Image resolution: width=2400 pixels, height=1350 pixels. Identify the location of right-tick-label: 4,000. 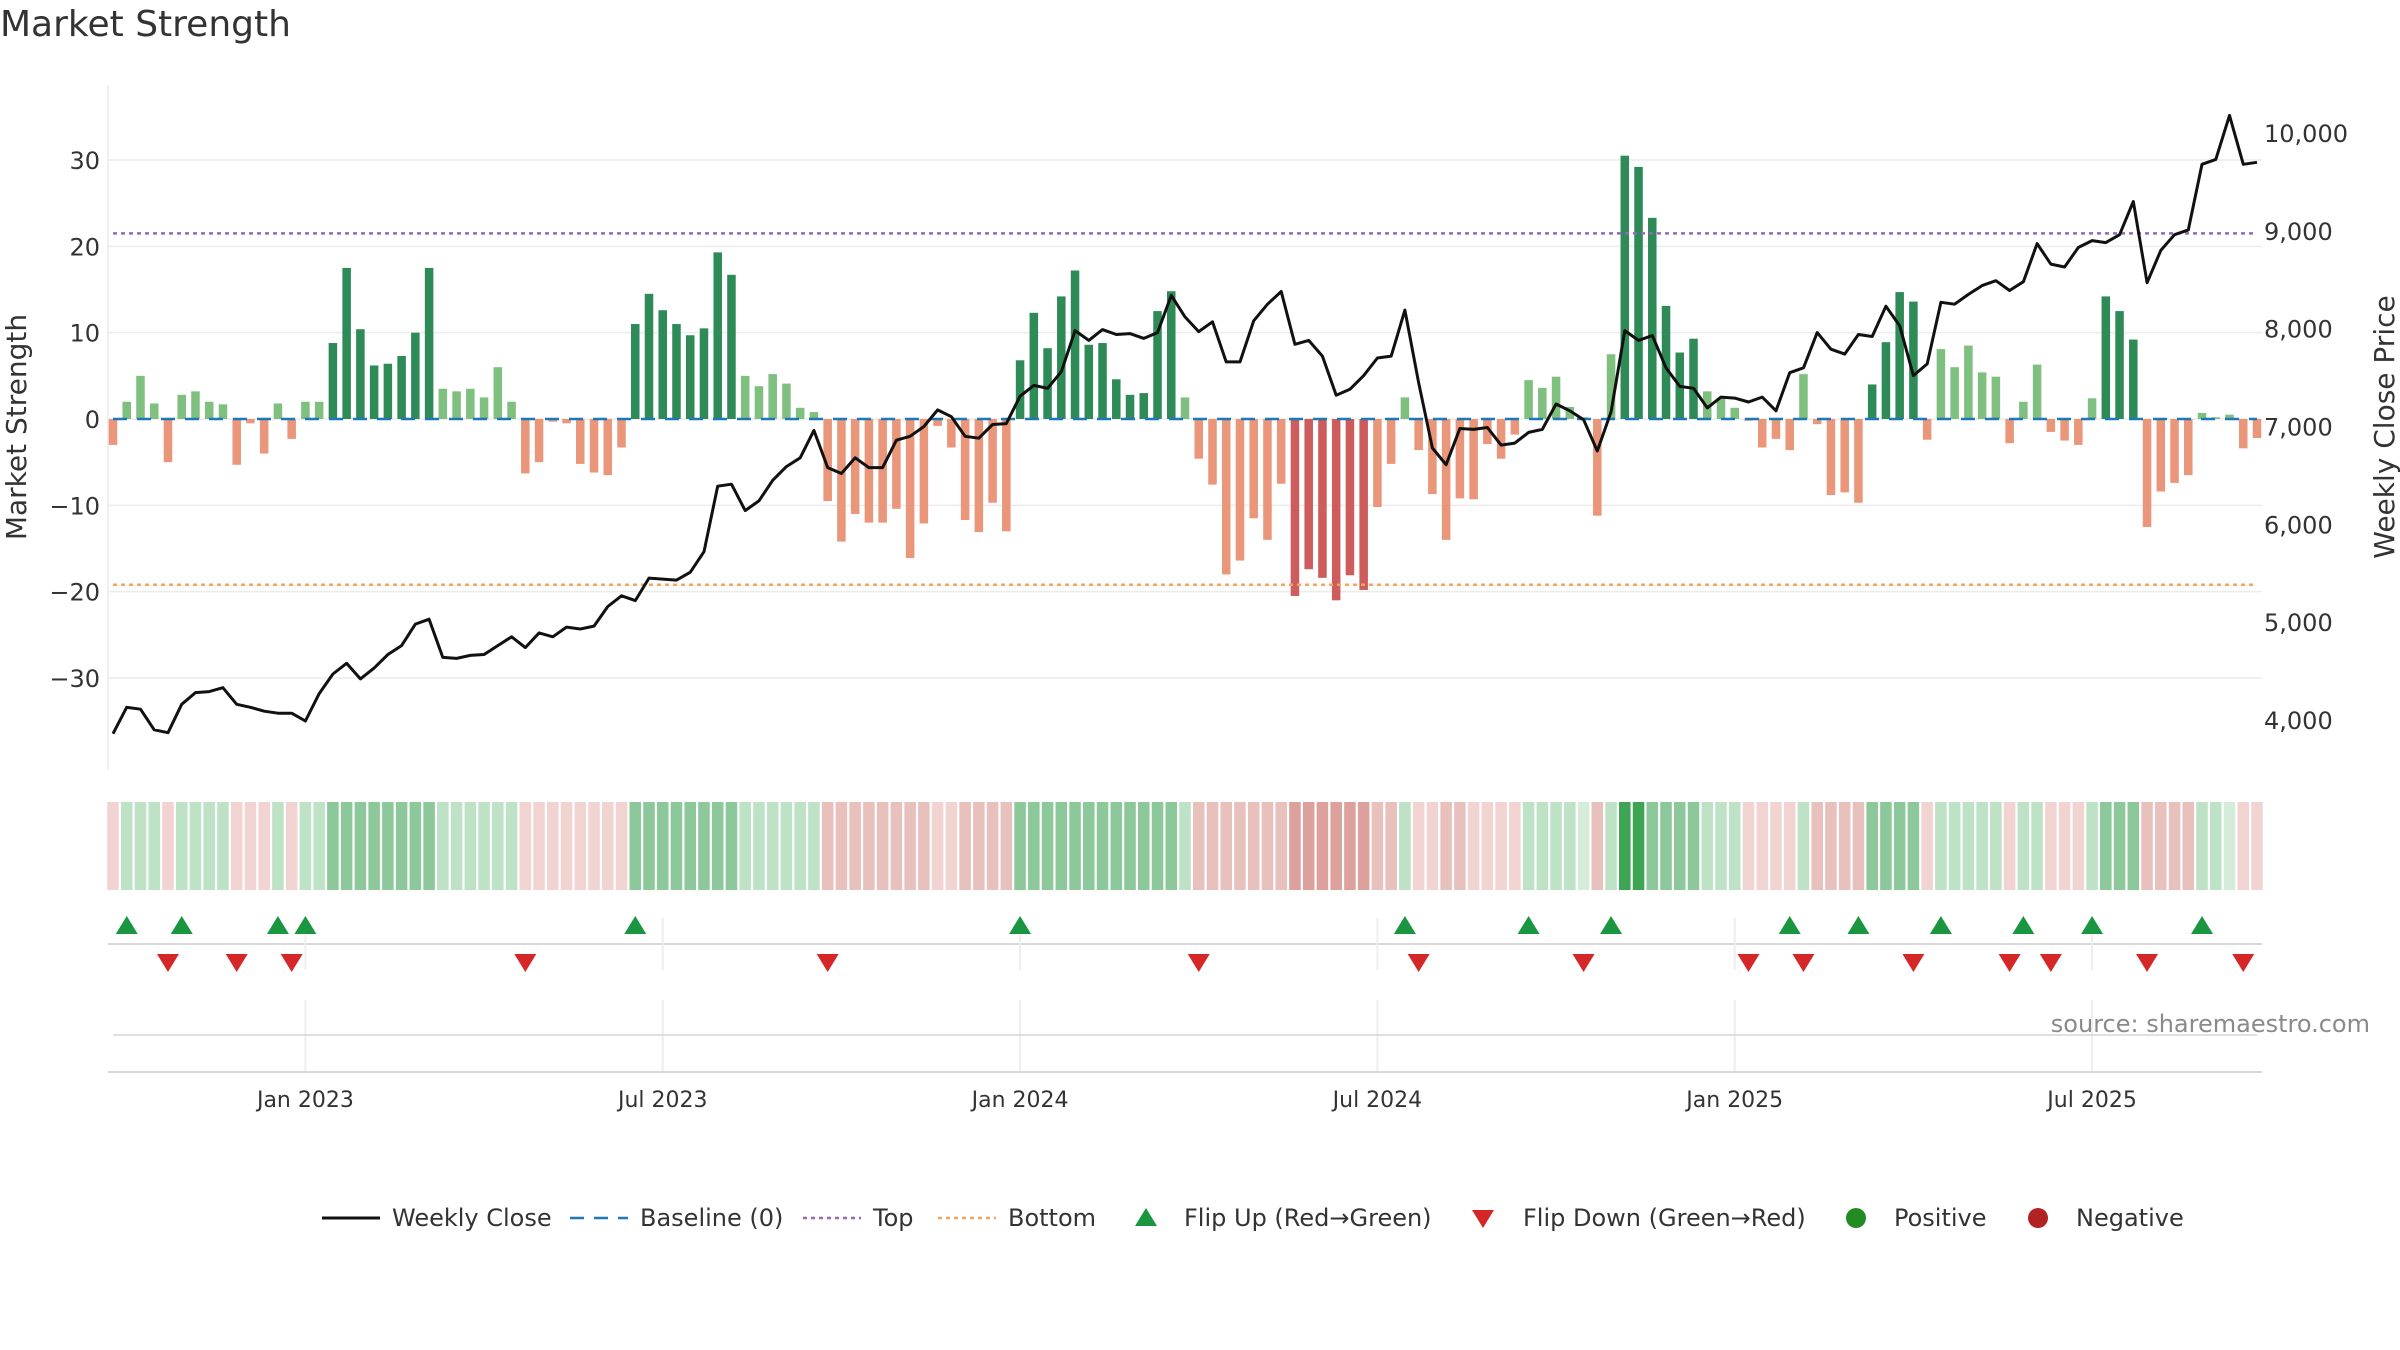
(2298, 721).